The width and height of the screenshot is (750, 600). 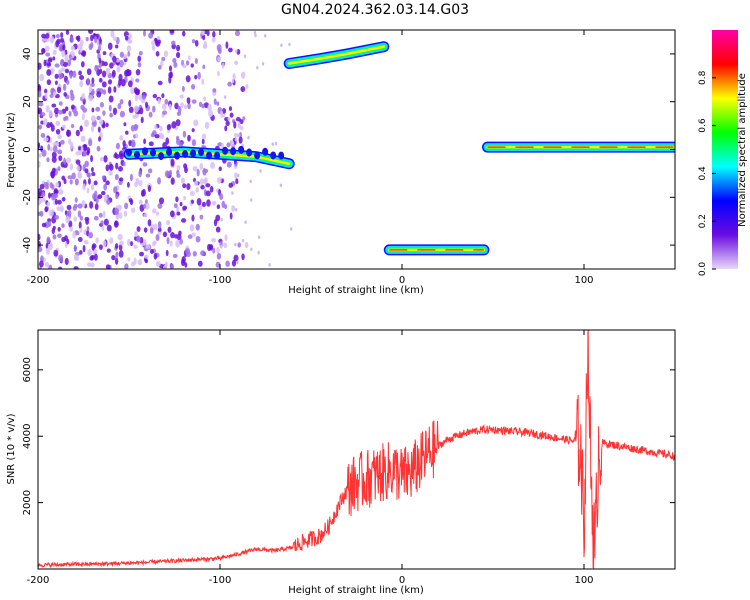 What do you see at coordinates (27, 369) in the screenshot?
I see `snr-y-tick-label: 6000` at bounding box center [27, 369].